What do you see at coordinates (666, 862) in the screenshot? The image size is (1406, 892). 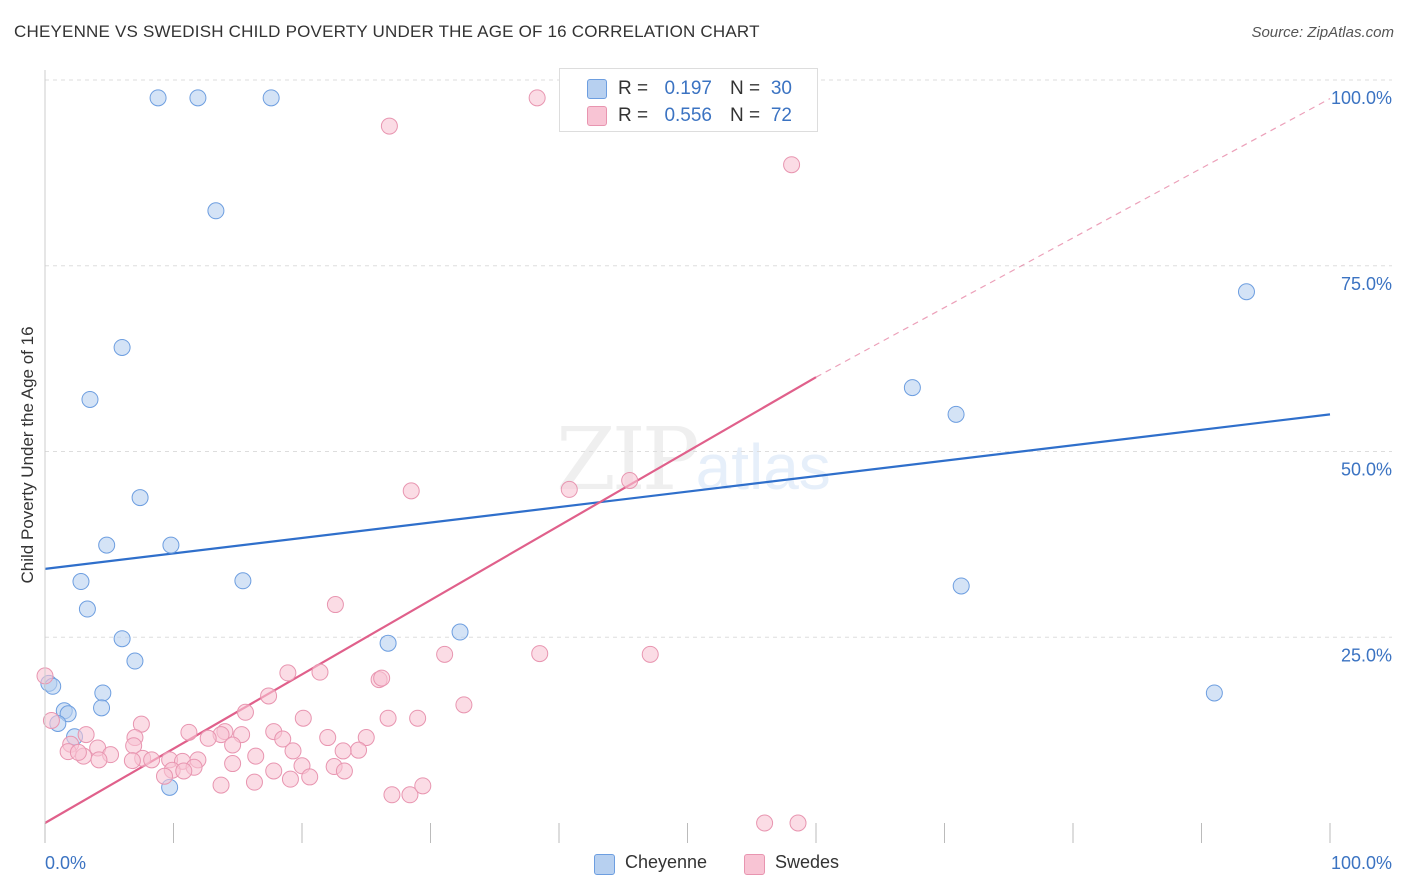 I see `legend-label: Cheyenne` at bounding box center [666, 862].